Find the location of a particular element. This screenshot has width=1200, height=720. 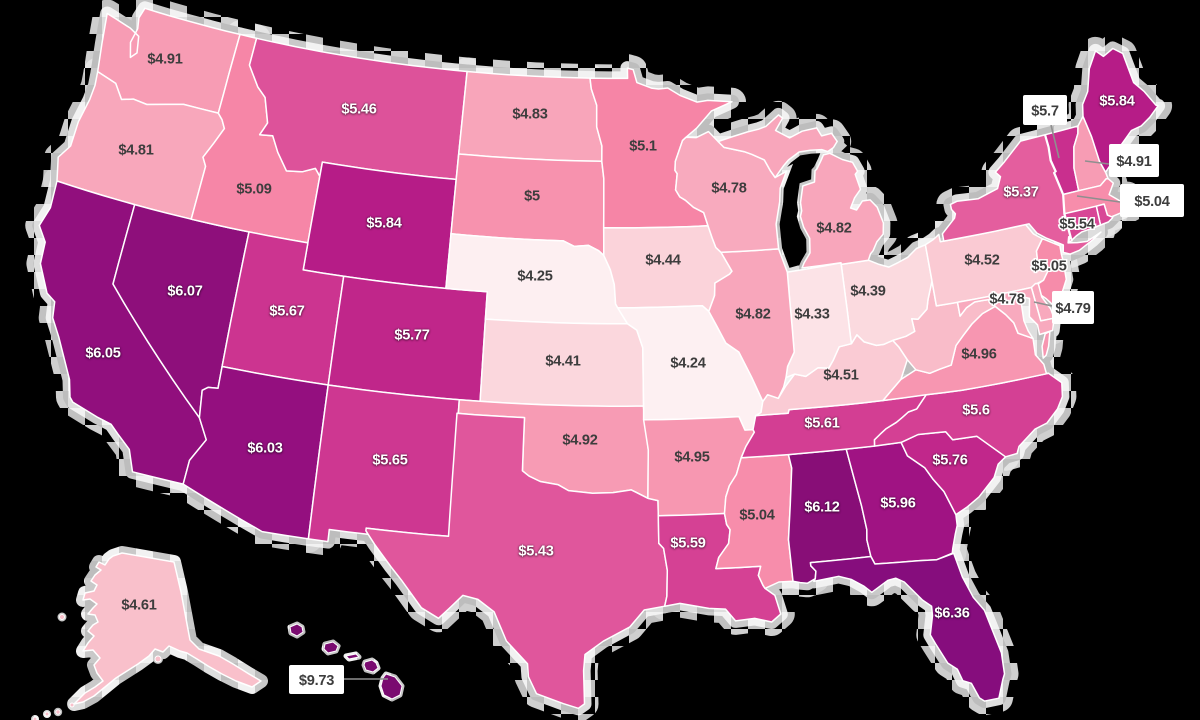

svg-text: $5.54 is located at coordinates (1077, 225).